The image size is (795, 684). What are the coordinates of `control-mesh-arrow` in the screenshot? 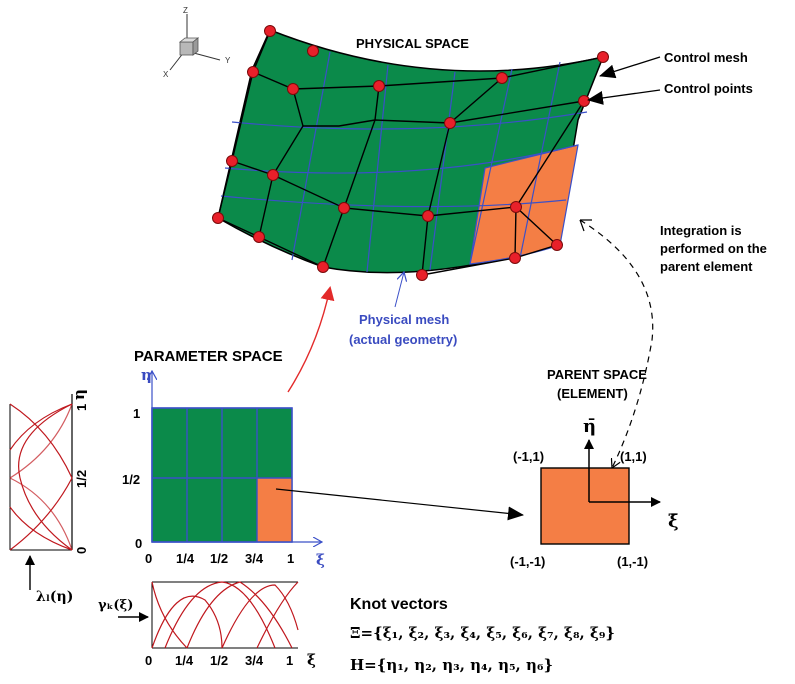 It's located at (630, 66).